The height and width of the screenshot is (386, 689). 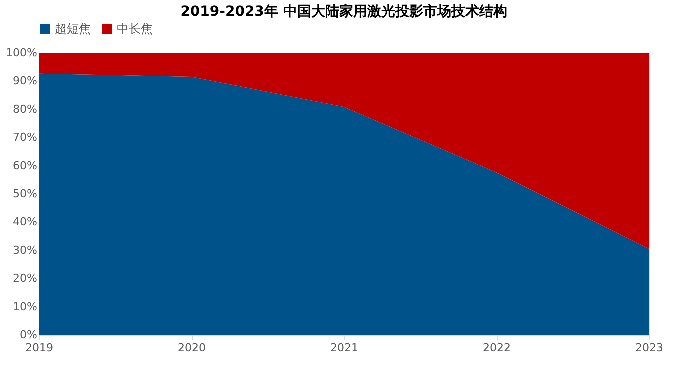 I want to click on y-tick-label: 50%, so click(x=25, y=194).